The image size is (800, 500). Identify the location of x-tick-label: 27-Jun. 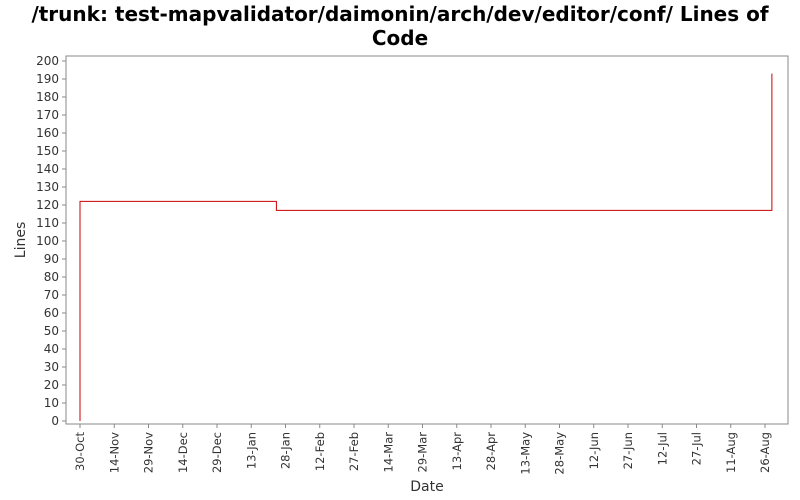
(628, 450).